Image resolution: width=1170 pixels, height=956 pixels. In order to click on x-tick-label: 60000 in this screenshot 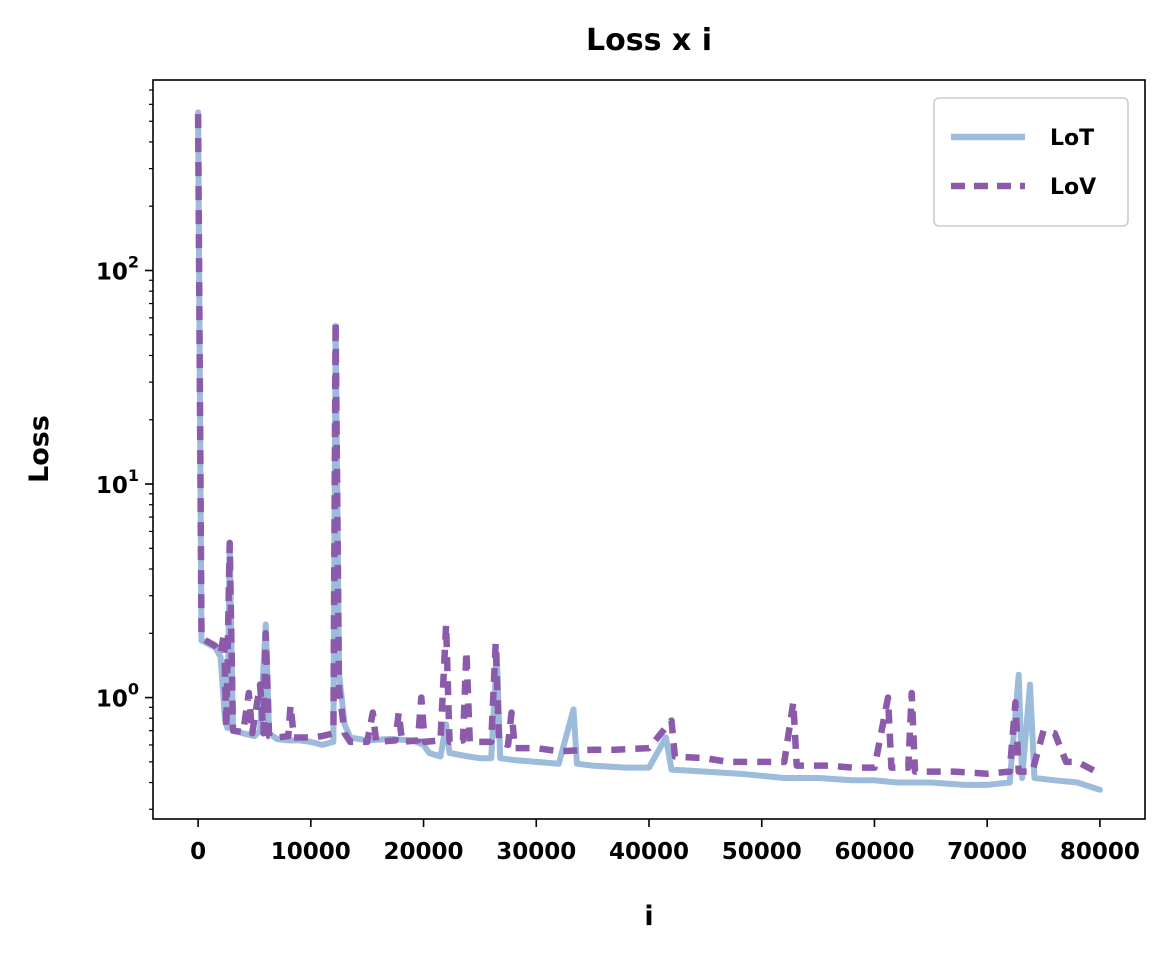, I will do `click(874, 852)`.